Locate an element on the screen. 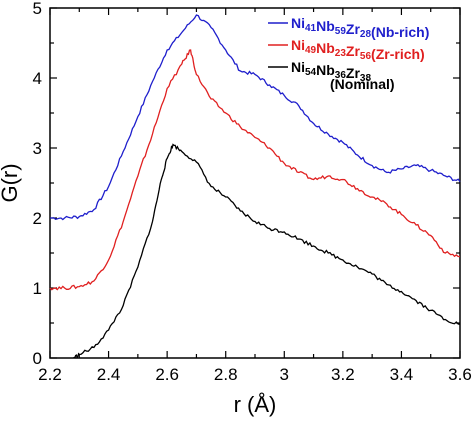 Image resolution: width=474 pixels, height=422 pixels. y-tick-label: 1 is located at coordinates (37, 288).